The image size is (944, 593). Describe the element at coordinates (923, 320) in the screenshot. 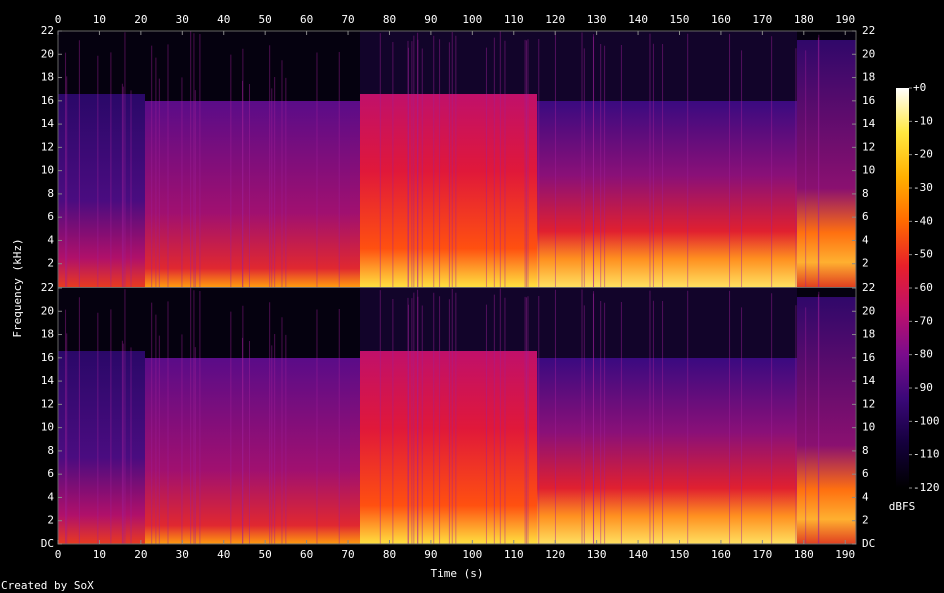

I see `colorbar-tick-label: -70` at that location.